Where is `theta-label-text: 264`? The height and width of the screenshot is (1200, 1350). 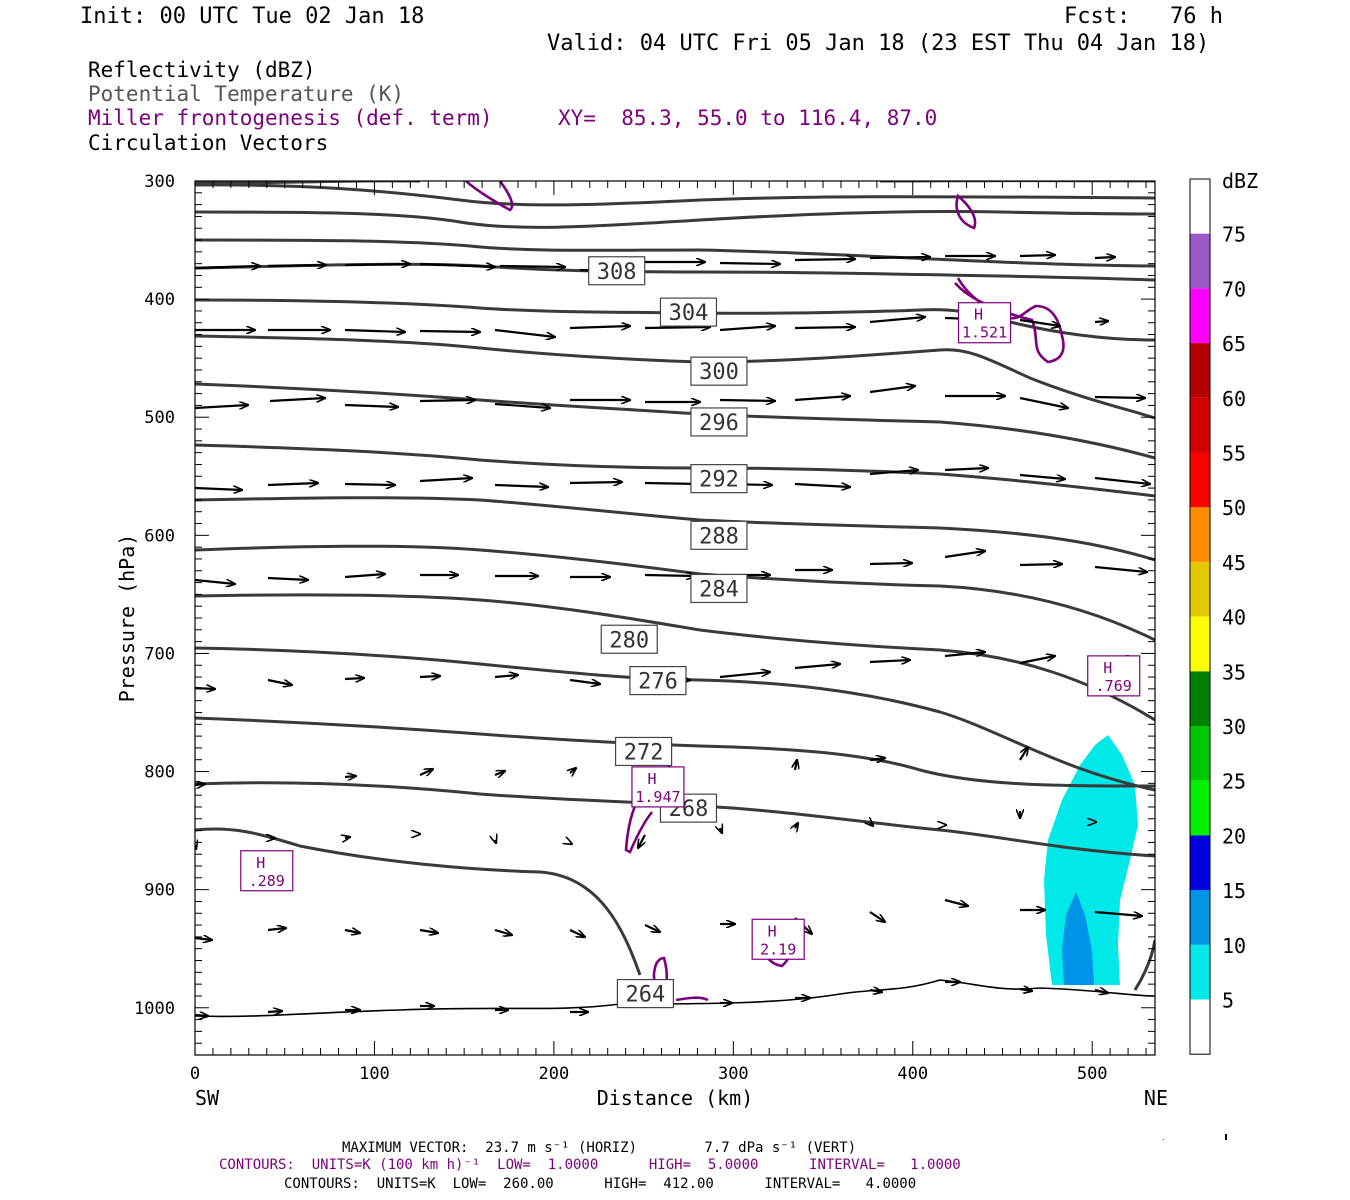
theta-label-text: 264 is located at coordinates (646, 995).